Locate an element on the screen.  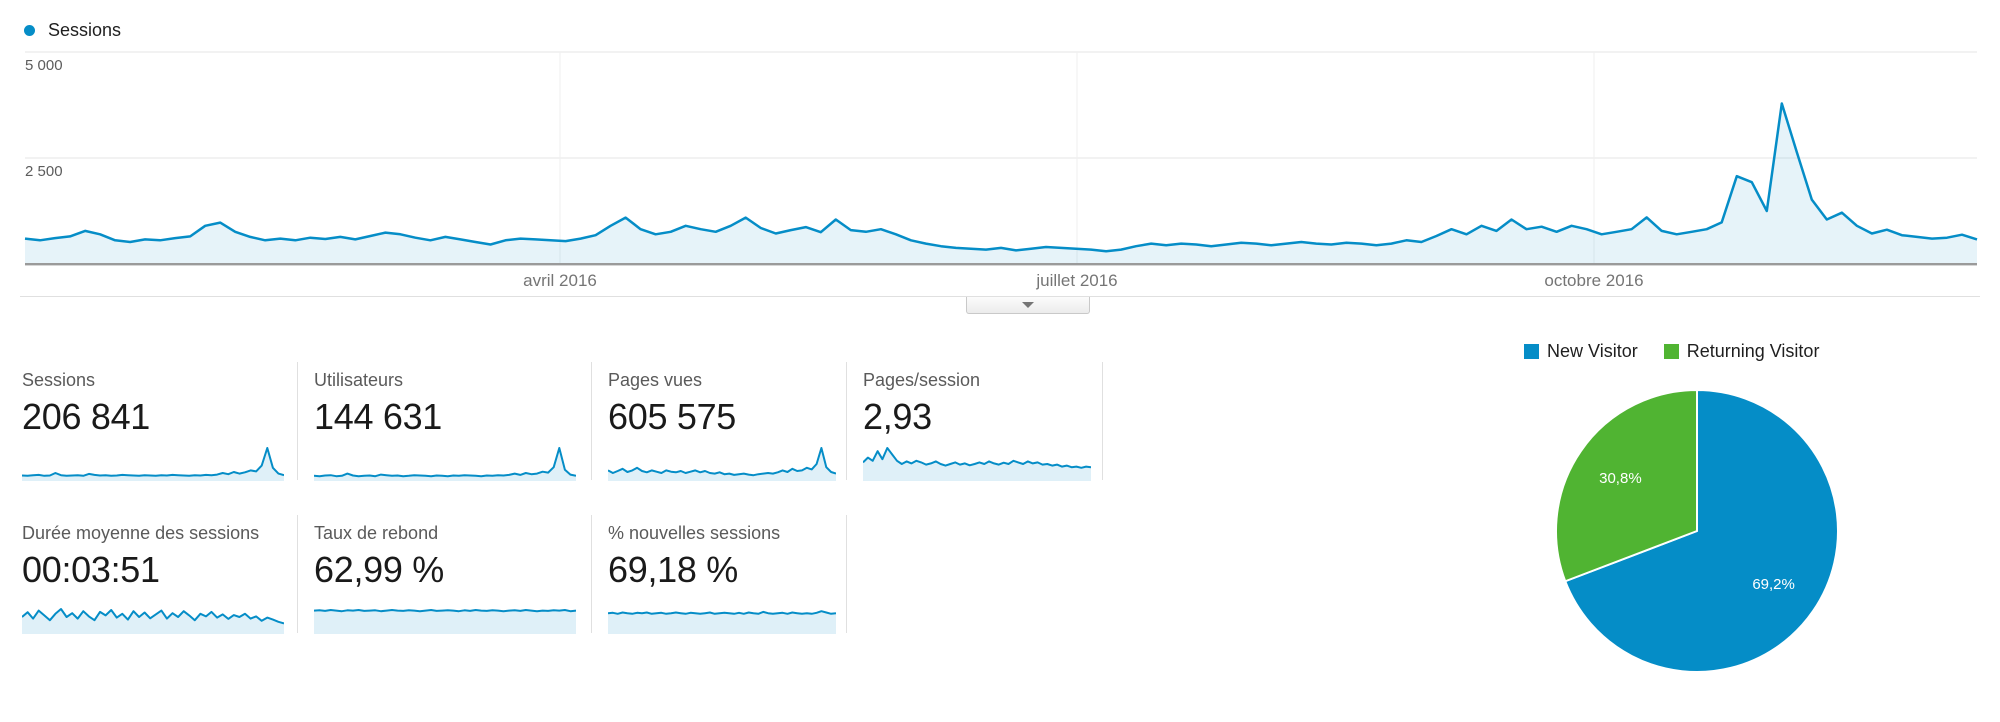
card-label: % nouvelles sessions is located at coordinates (694, 533).